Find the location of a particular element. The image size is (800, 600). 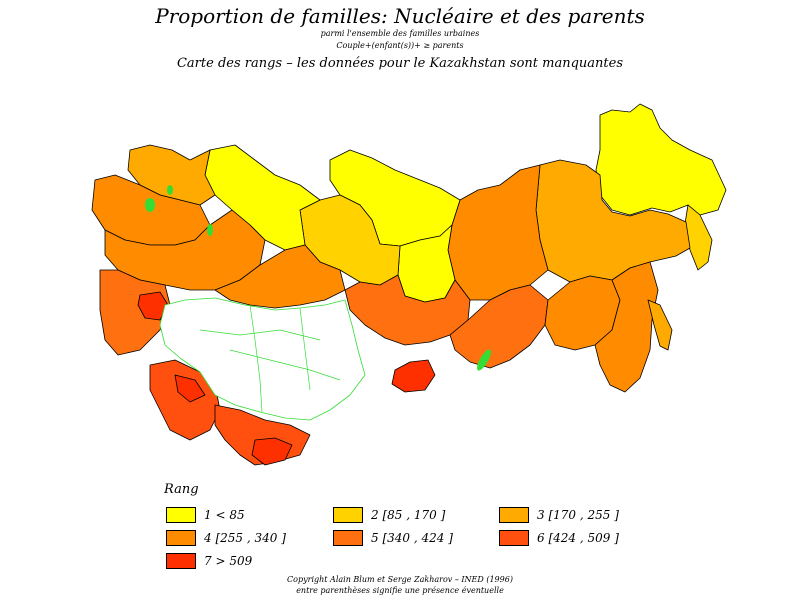

region-south-siberia is located at coordinates (407, 310).